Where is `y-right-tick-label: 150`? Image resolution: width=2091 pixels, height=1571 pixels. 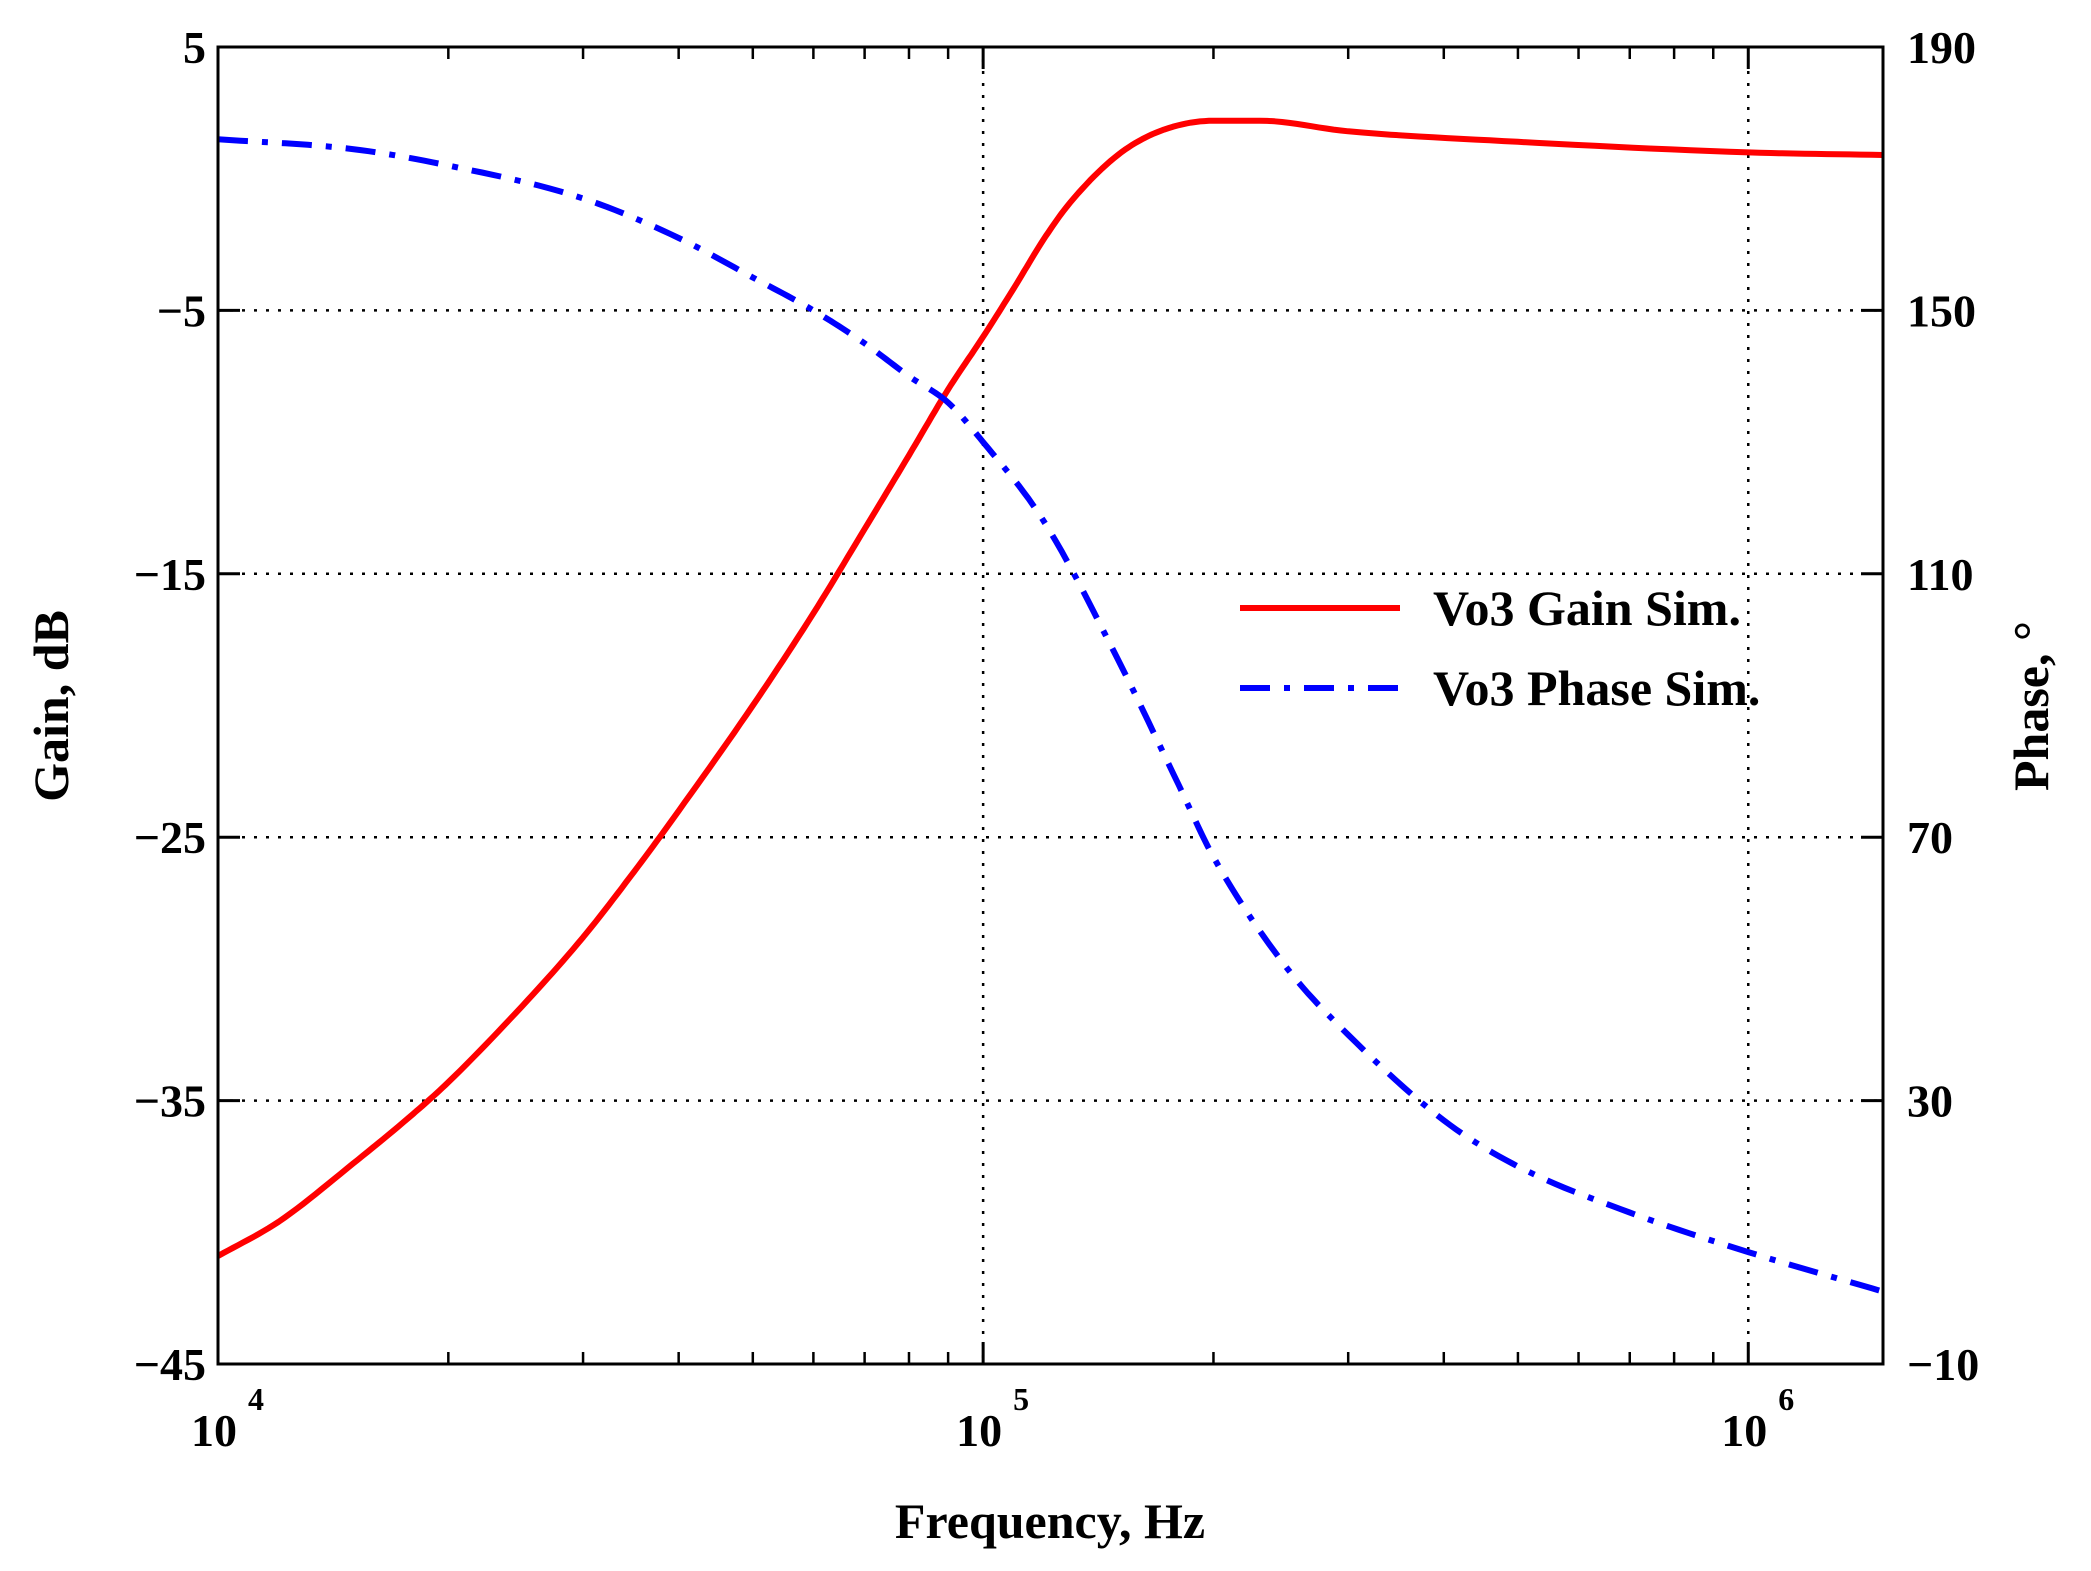 y-right-tick-label: 150 is located at coordinates (1941, 310).